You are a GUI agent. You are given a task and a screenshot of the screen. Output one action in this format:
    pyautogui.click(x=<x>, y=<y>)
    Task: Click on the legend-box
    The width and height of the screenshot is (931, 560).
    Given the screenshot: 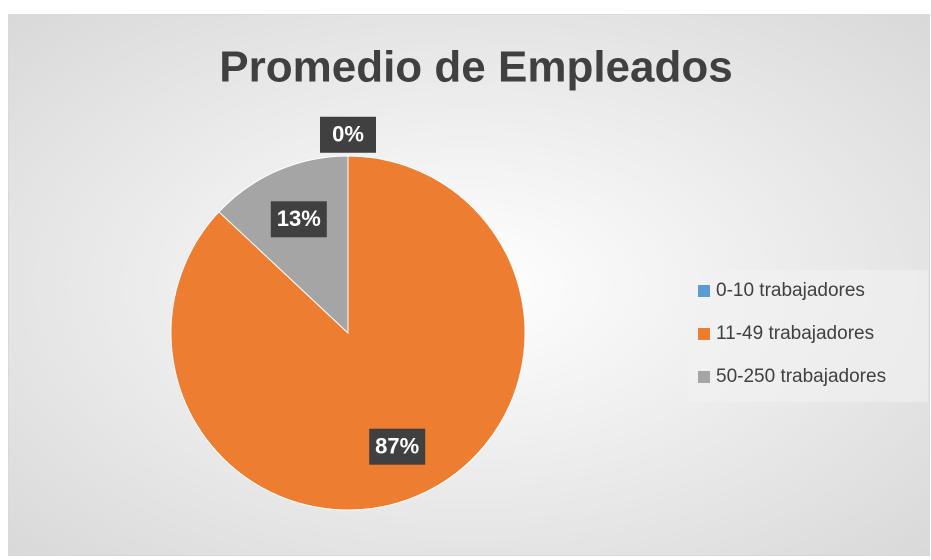 What is the action you would take?
    pyautogui.click(x=808, y=336)
    